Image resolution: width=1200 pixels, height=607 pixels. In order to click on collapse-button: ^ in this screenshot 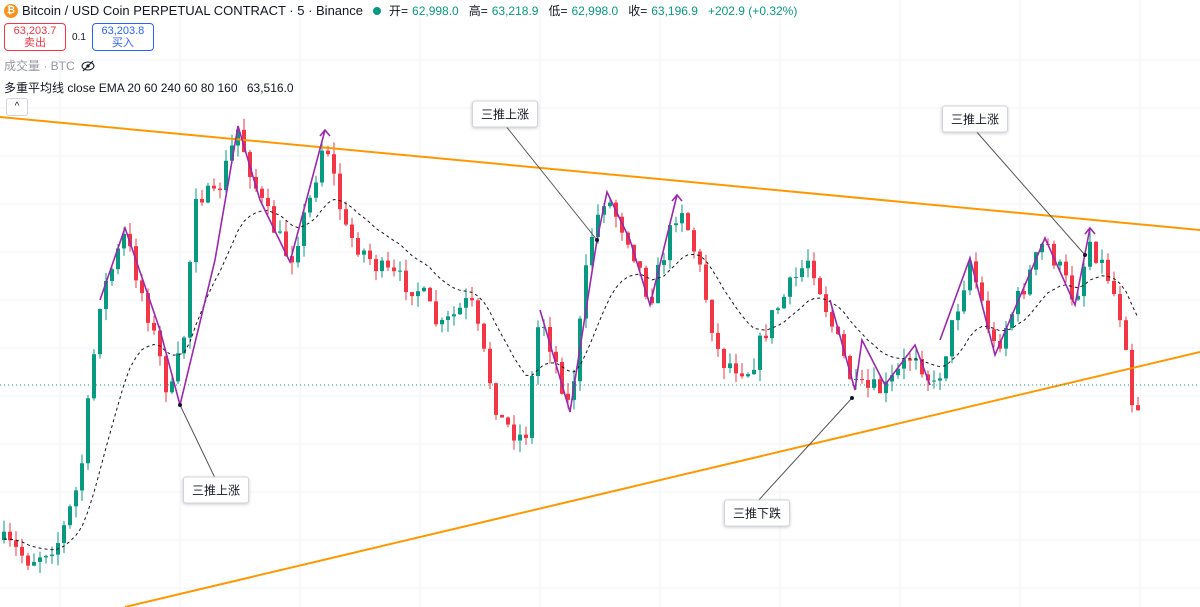, I will do `click(17, 107)`.